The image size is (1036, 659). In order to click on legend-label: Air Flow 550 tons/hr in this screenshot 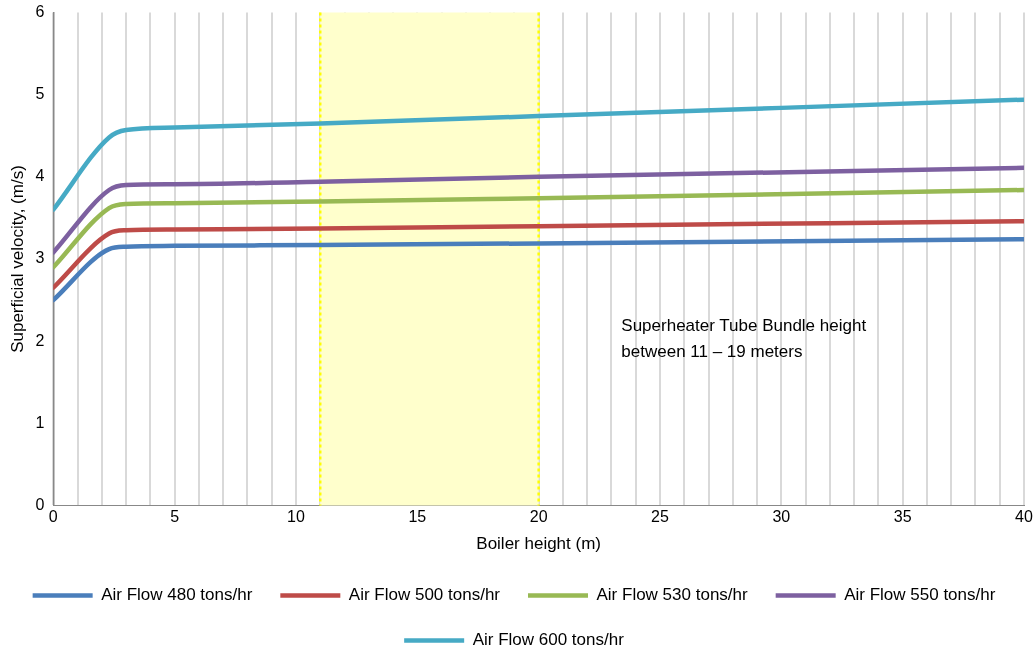, I will do `click(920, 595)`.